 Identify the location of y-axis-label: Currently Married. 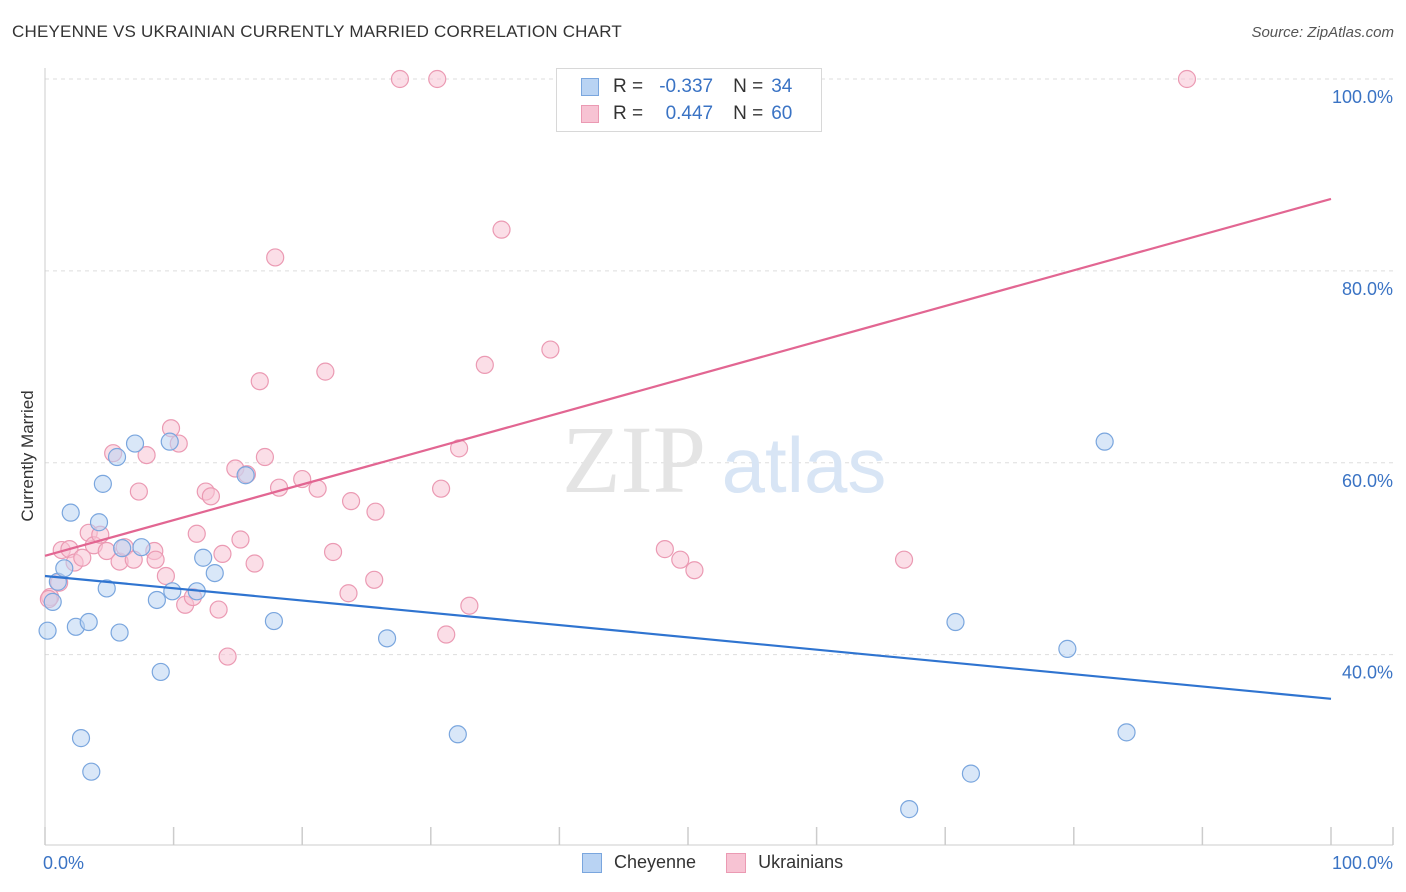
(27, 455).